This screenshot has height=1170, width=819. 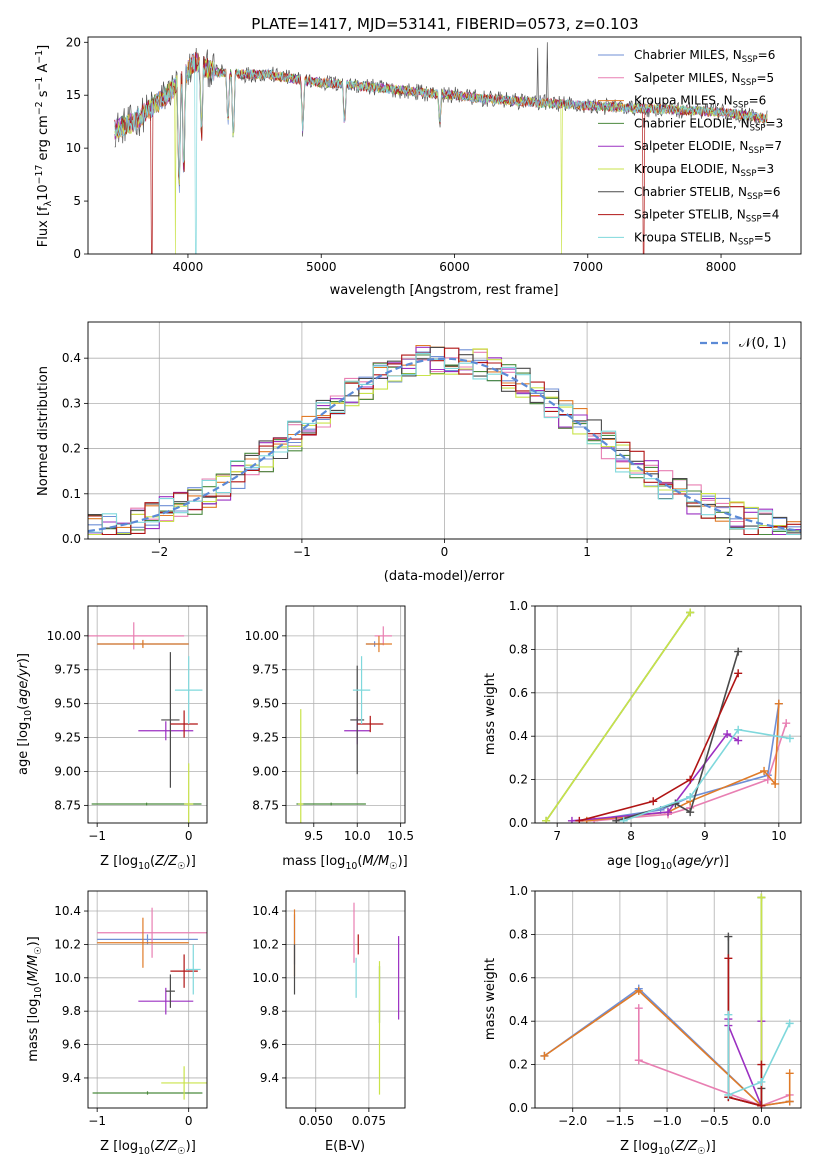 What do you see at coordinates (71, 1011) in the screenshot?
I see `y-tick-label: 9.8` at bounding box center [71, 1011].